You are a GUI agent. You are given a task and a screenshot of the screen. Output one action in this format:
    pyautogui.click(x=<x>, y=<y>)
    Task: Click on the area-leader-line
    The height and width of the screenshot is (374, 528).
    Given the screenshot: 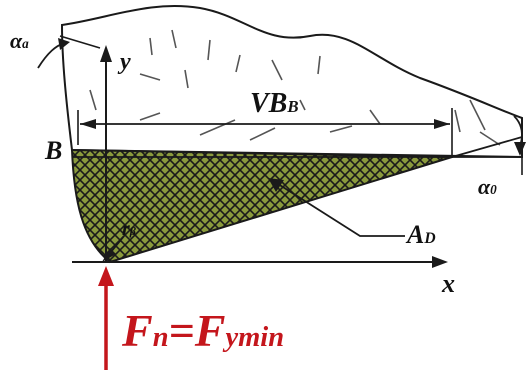 What is the action you would take?
    pyautogui.click(x=339, y=209)
    